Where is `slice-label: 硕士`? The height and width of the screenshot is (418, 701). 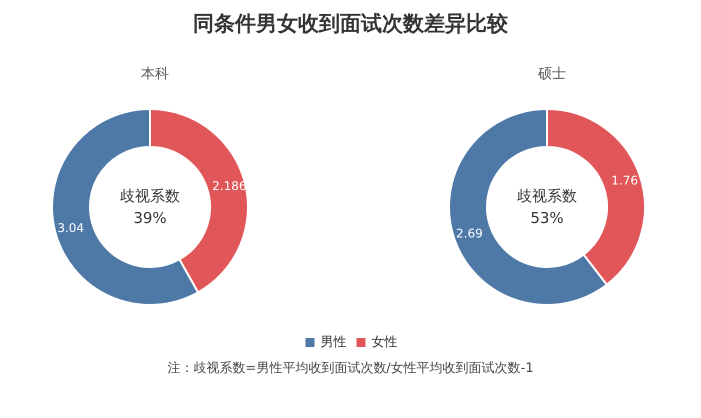 slice-label: 硕士 is located at coordinates (551, 74).